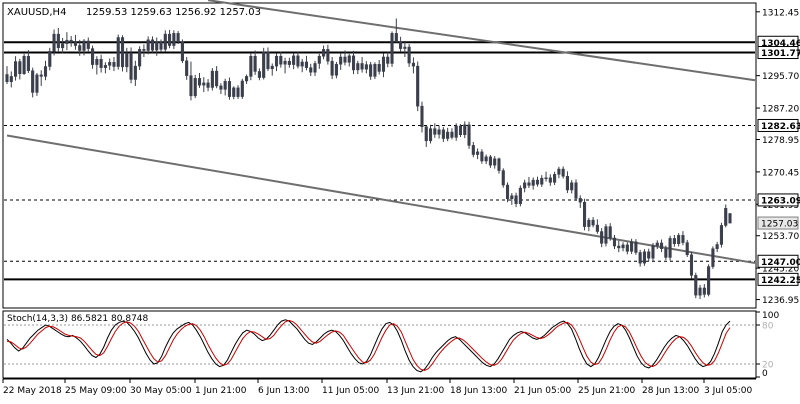  What do you see at coordinates (780, 44) in the screenshot?
I see `level-label-text: 1304.46` at bounding box center [780, 44].